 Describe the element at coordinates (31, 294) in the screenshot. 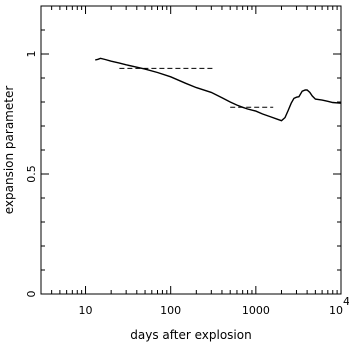

I see `y-tick-label: 0` at that location.